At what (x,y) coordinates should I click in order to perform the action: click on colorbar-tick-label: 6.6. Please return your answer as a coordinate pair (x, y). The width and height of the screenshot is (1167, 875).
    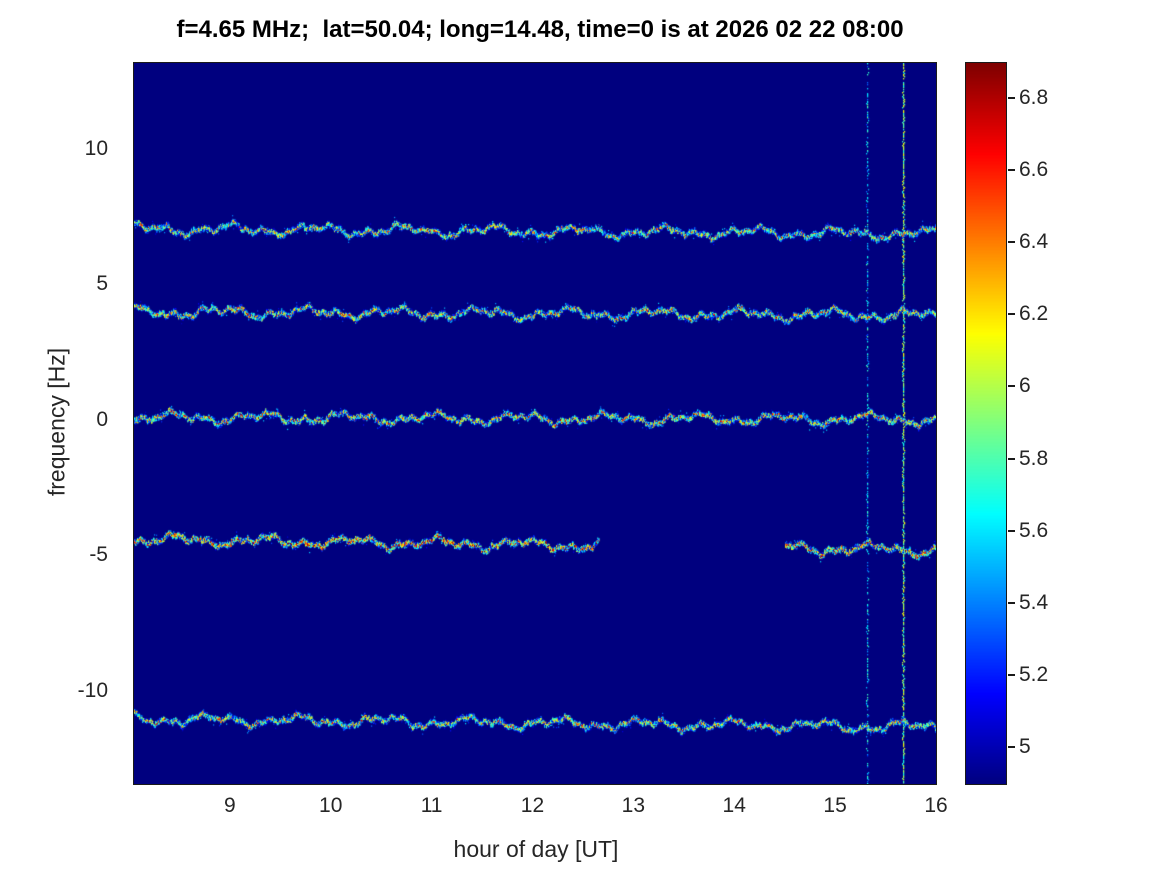
    Looking at the image, I should click on (1034, 170).